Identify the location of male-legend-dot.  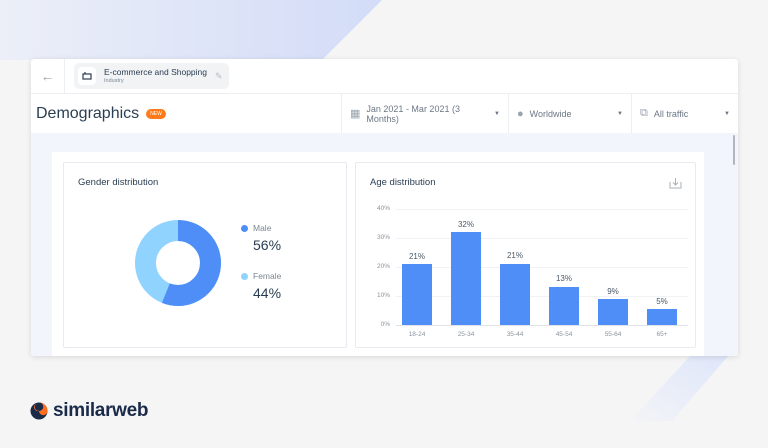
(244, 228).